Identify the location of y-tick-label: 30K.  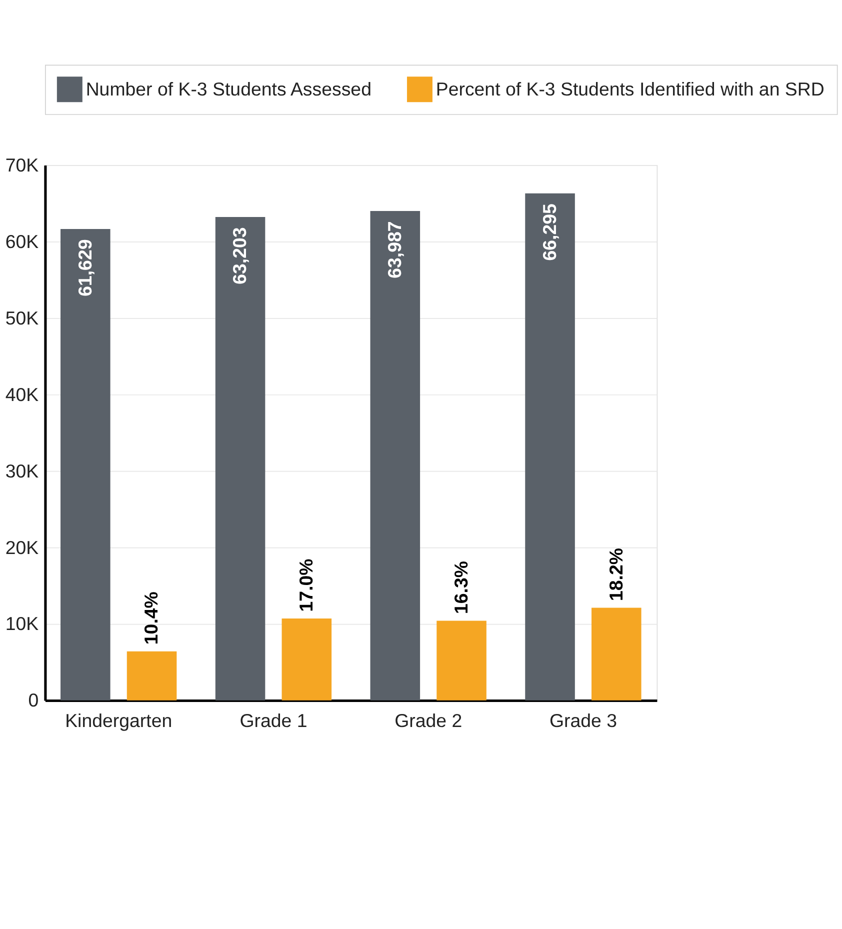
(22, 471).